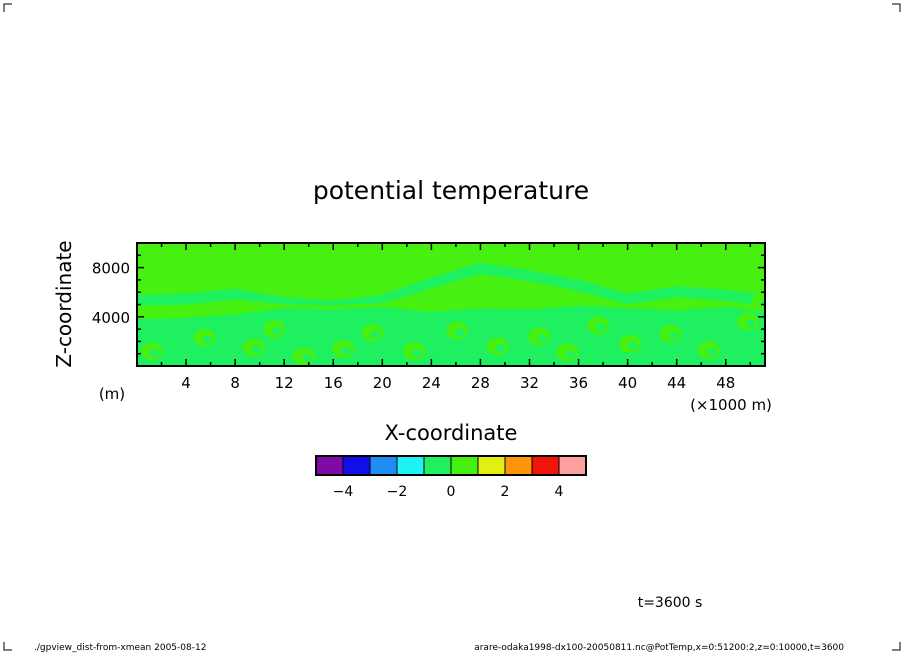 Image resolution: width=904 pixels, height=654 pixels. Describe the element at coordinates (725, 383) in the screenshot. I see `x-tick-label: 48` at that location.